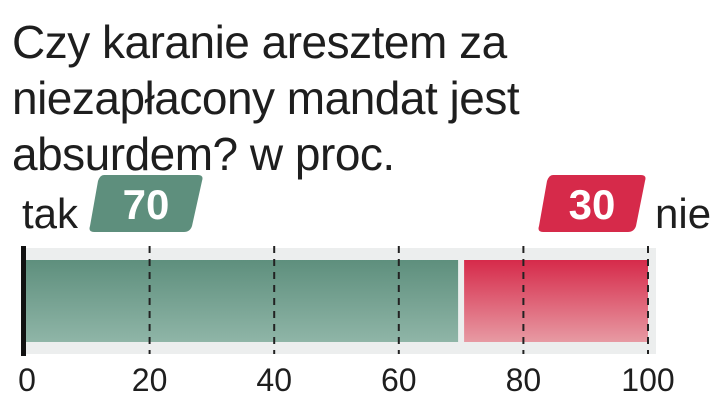 This screenshot has width=720, height=413. Describe the element at coordinates (524, 380) in the screenshot. I see `tick-label: 80` at that location.